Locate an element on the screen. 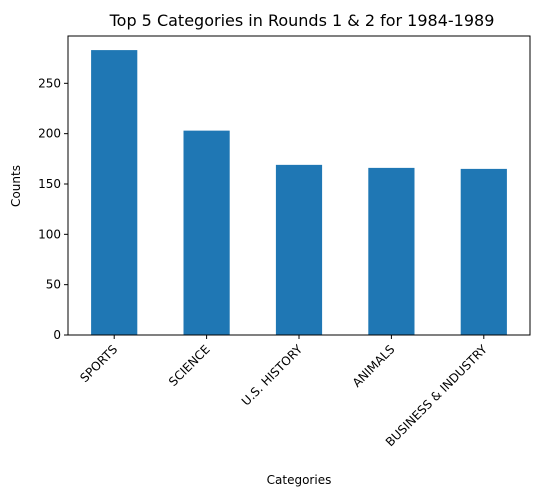 This screenshot has width=555, height=501. y-tick-label-0: 0 is located at coordinates (57, 335).